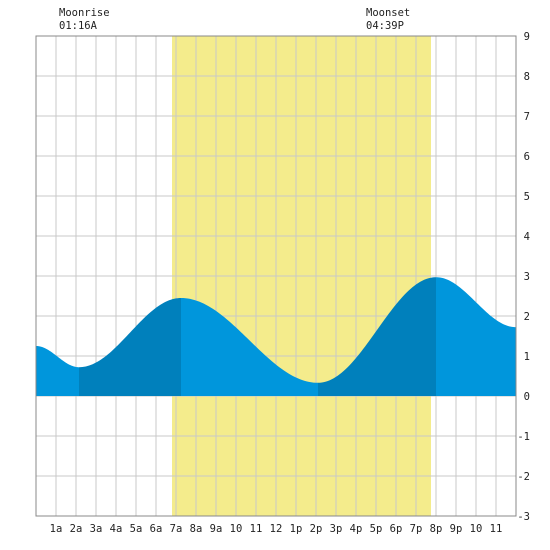 The image size is (550, 550). Describe the element at coordinates (156, 529) in the screenshot. I see `x-tick-label: 6a` at that location.